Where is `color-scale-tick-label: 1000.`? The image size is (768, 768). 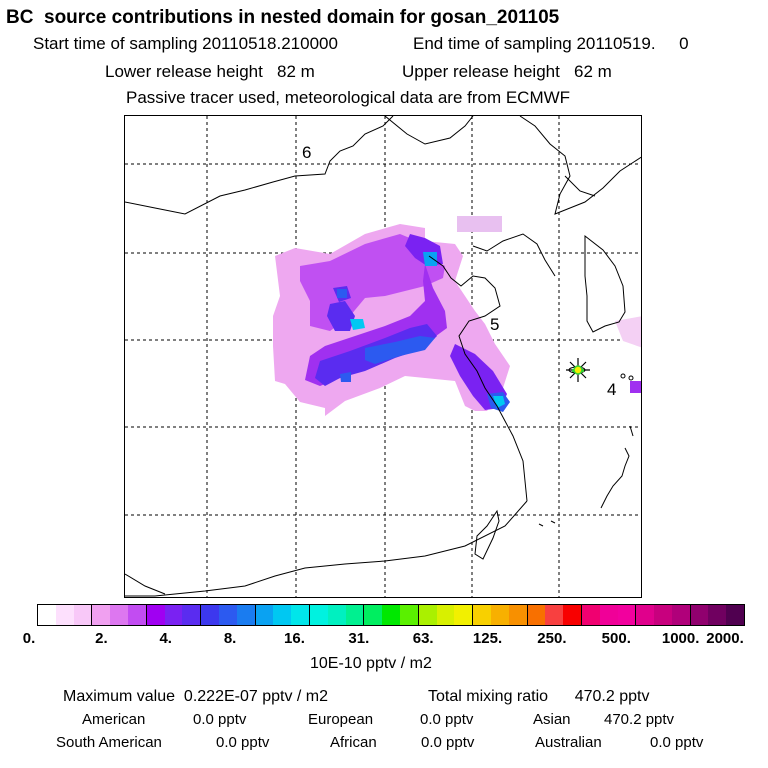
color-scale-tick-label: 1000. is located at coordinates (680, 638).